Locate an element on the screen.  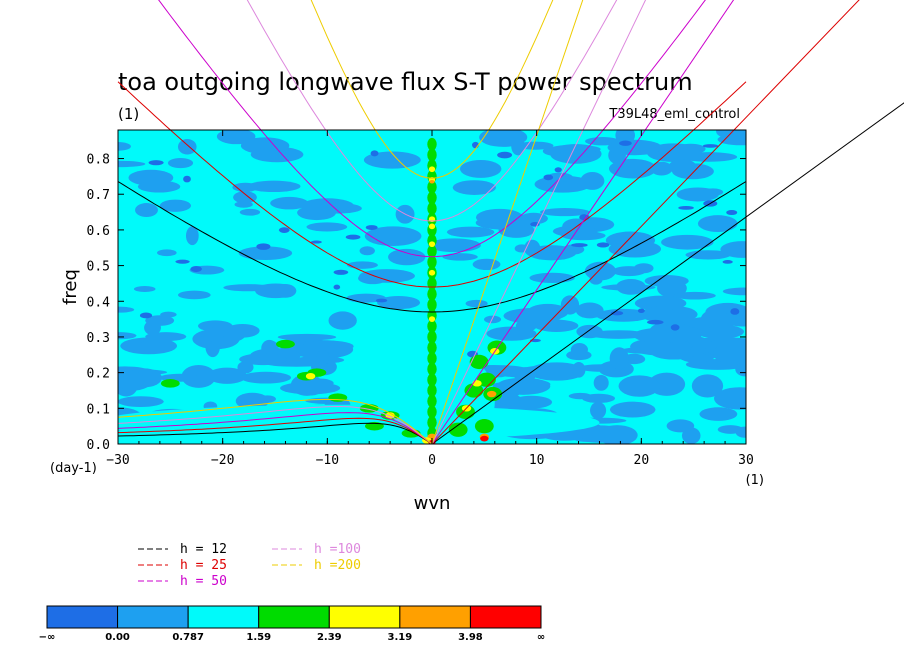
y-tick-label: 0.2 is located at coordinates (98, 374).